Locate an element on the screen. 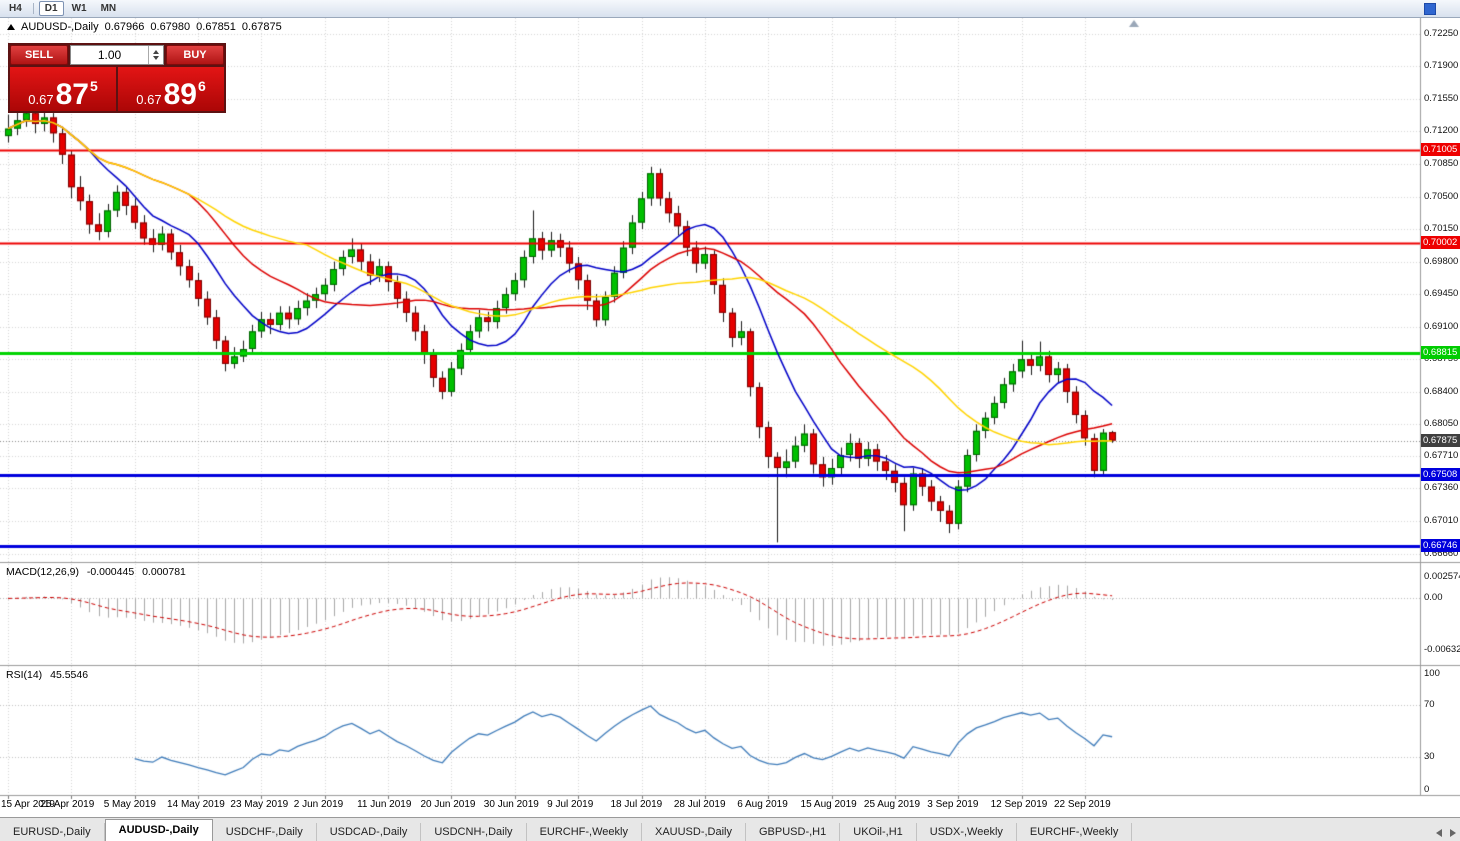 The height and width of the screenshot is (841, 1460). pane-separator-macd is located at coordinates (730, 562).